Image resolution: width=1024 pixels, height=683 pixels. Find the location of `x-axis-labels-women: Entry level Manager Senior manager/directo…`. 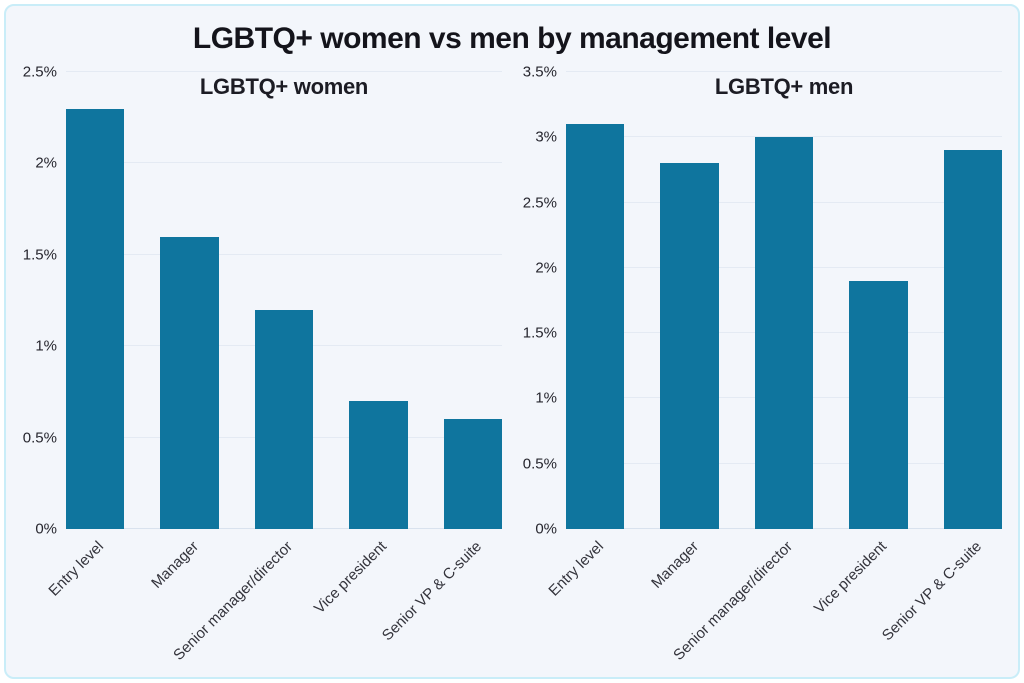

x-axis-labels-women: Entry level Manager Senior manager/directo… is located at coordinates (274, 596).